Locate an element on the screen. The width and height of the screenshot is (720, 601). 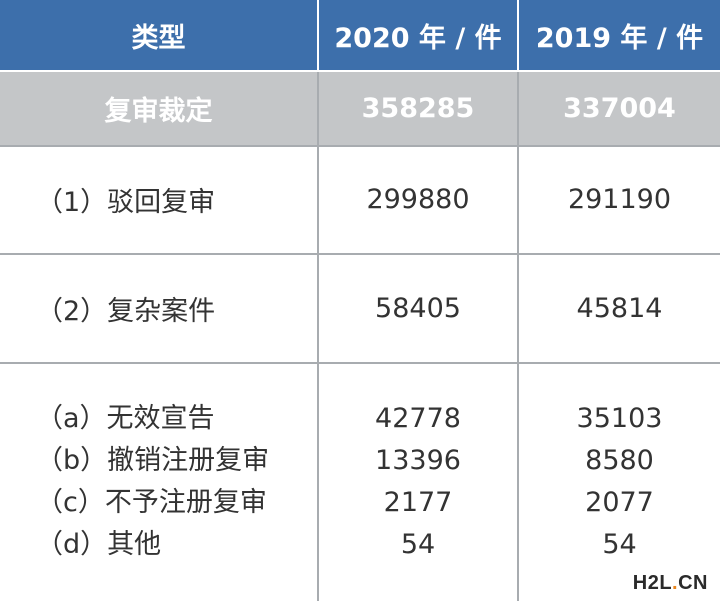
sub-value-2019: 2077 is located at coordinates (619, 503).